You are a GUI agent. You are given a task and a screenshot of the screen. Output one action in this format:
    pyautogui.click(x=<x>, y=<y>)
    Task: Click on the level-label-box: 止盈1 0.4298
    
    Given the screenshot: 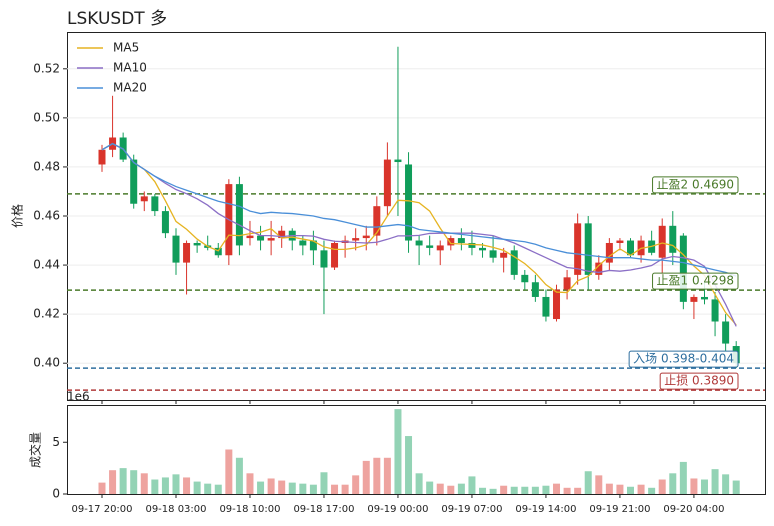 What is the action you would take?
    pyautogui.click(x=695, y=281)
    